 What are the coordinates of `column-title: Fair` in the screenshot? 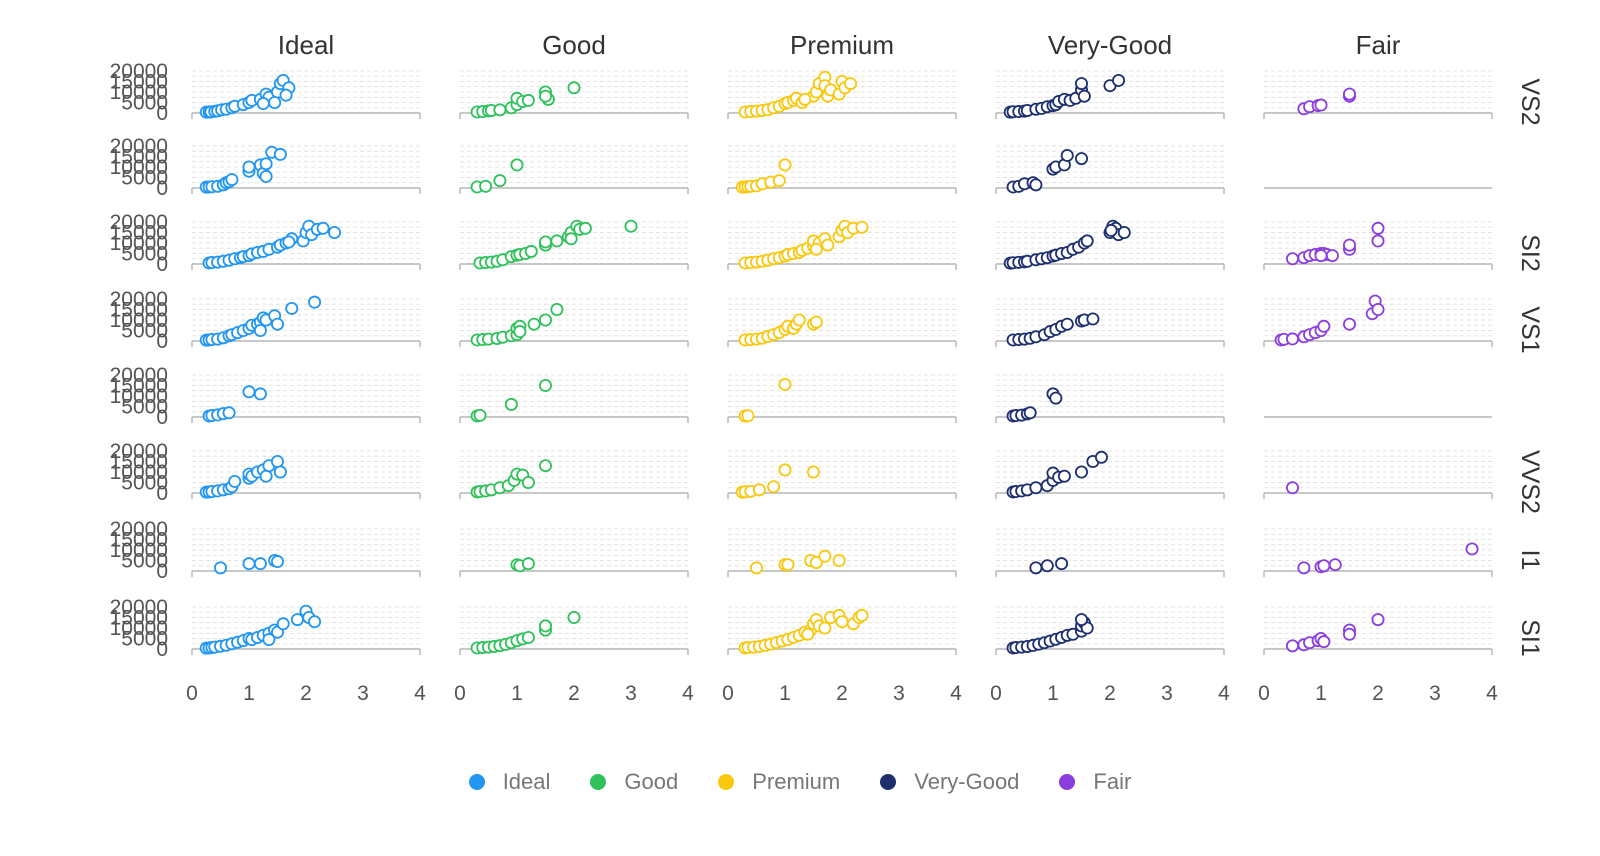 It's located at (1378, 45).